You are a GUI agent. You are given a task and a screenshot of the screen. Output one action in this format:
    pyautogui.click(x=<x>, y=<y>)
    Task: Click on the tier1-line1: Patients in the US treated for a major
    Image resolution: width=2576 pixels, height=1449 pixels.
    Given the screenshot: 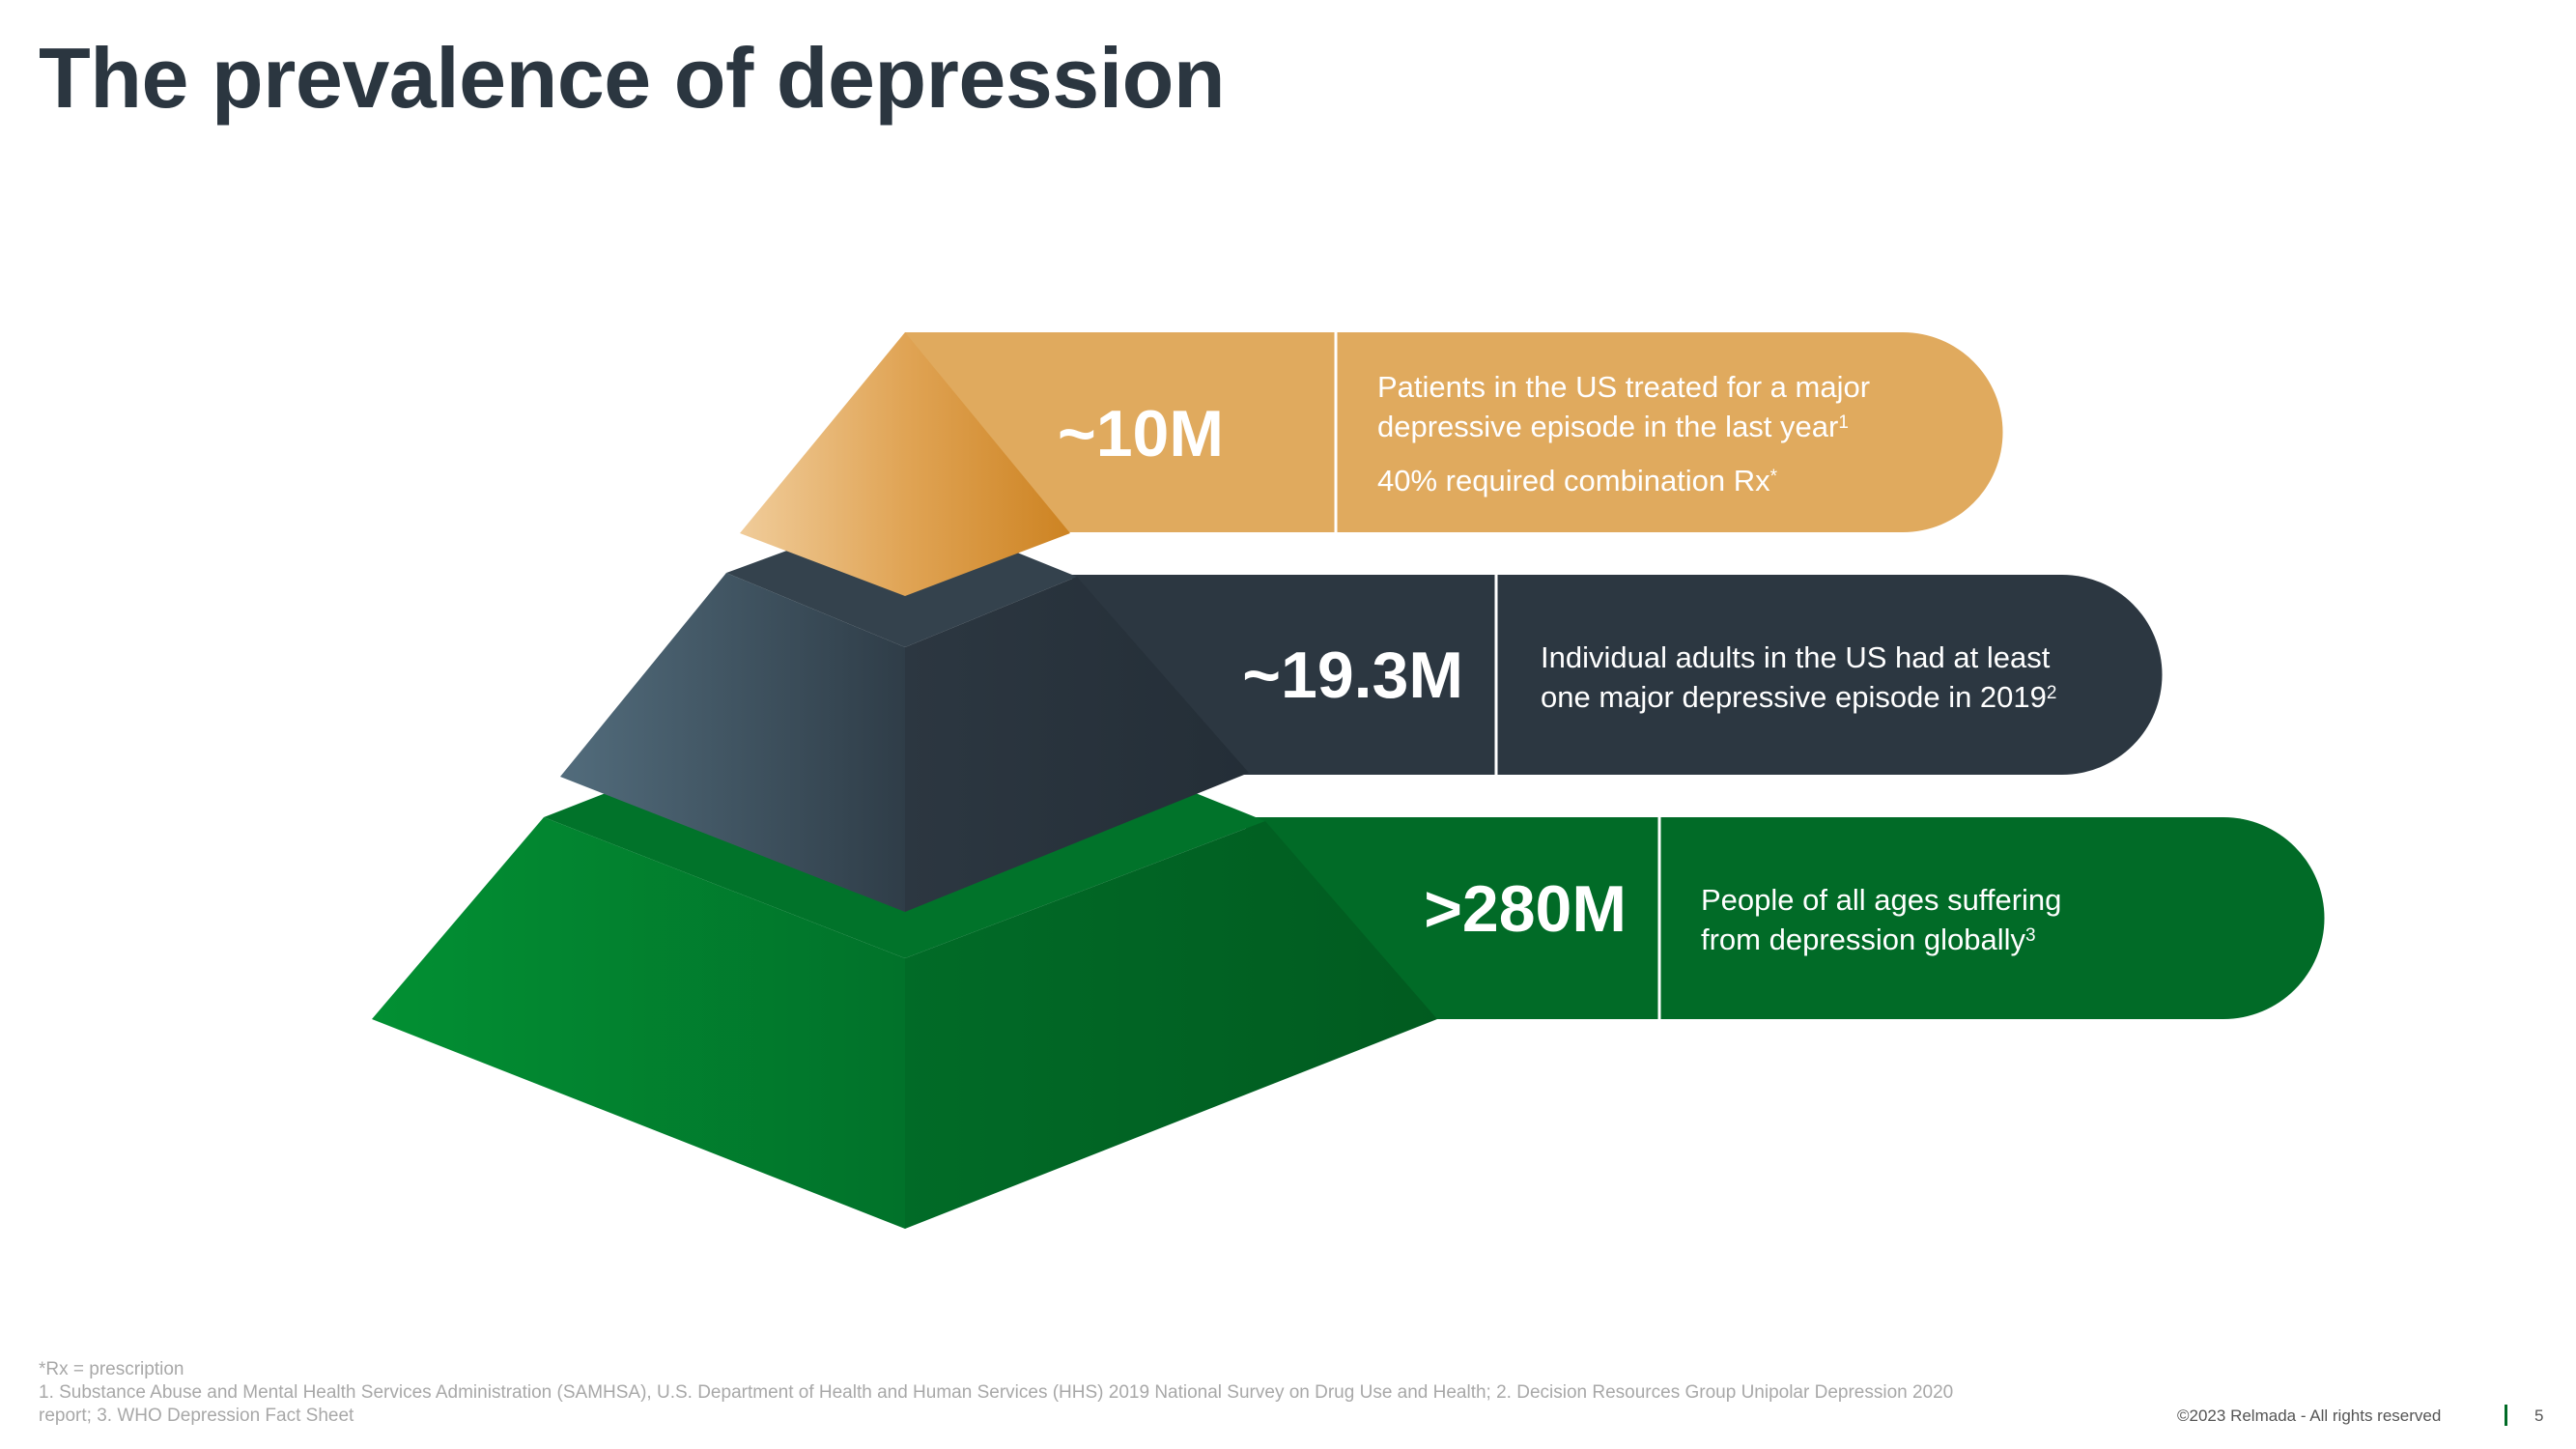 What is the action you would take?
    pyautogui.click(x=1624, y=387)
    